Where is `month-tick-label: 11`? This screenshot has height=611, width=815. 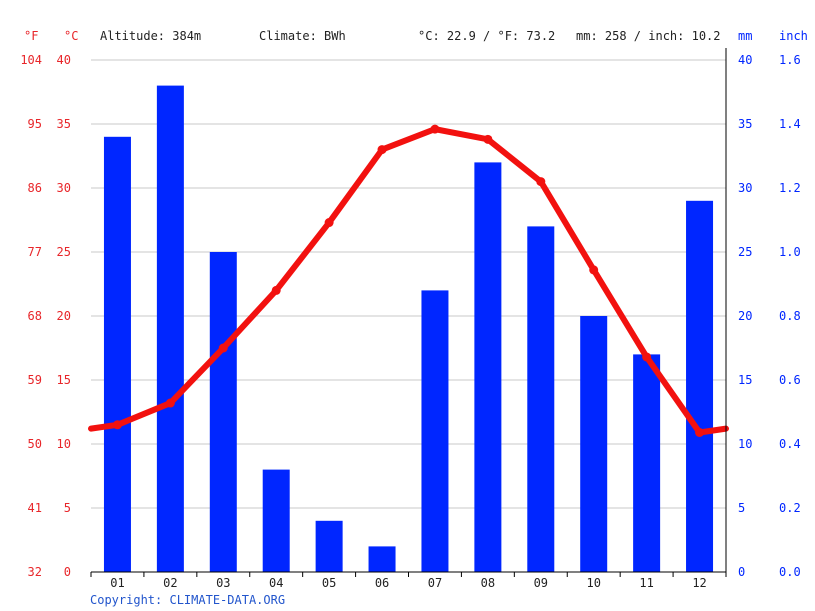 month-tick-label: 11 is located at coordinates (646, 583).